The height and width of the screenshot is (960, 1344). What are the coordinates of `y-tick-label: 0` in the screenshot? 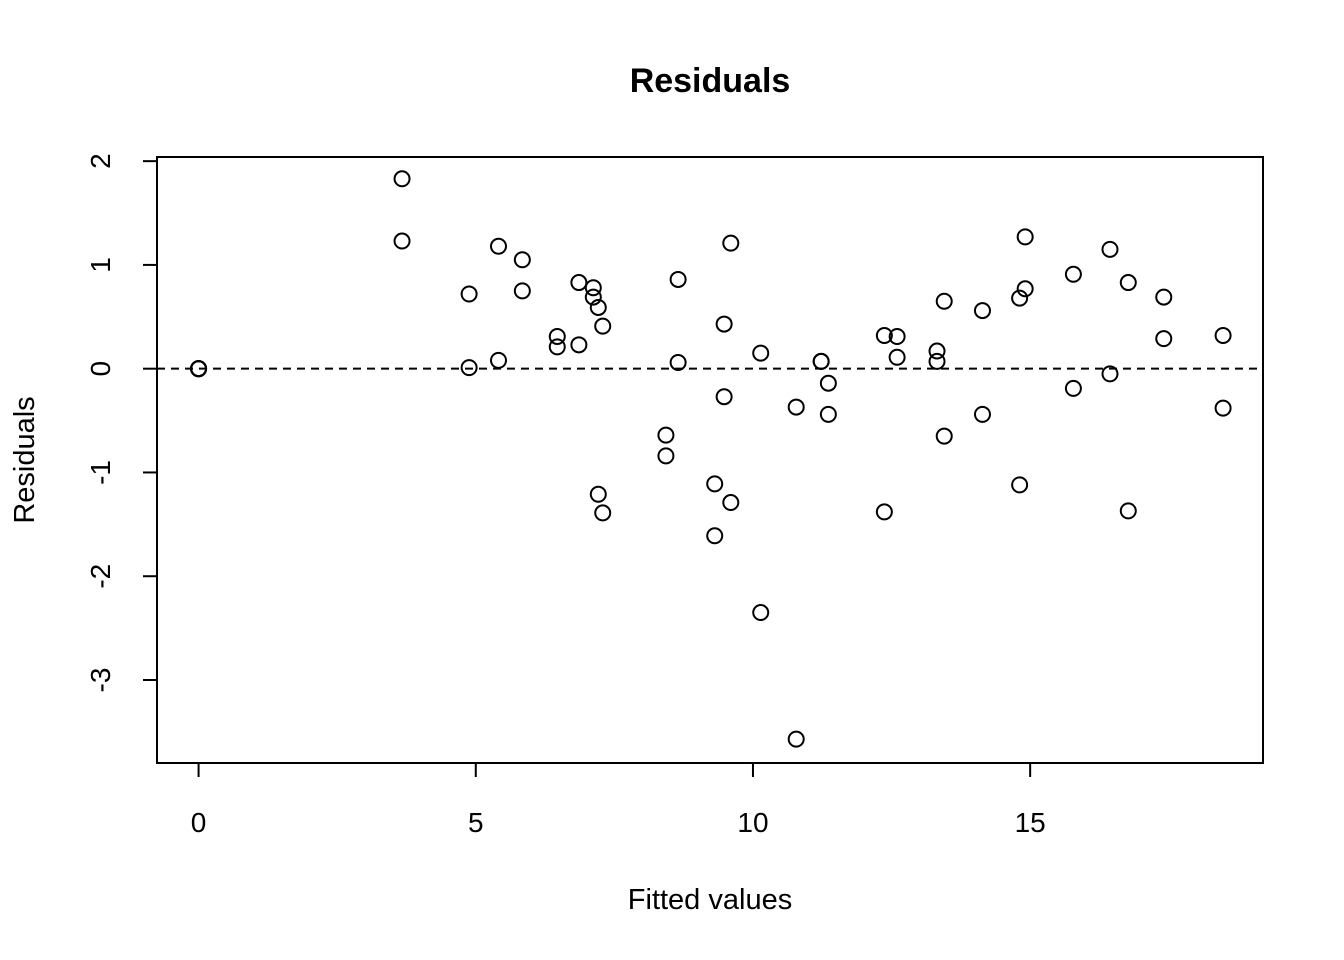 It's located at (100, 369).